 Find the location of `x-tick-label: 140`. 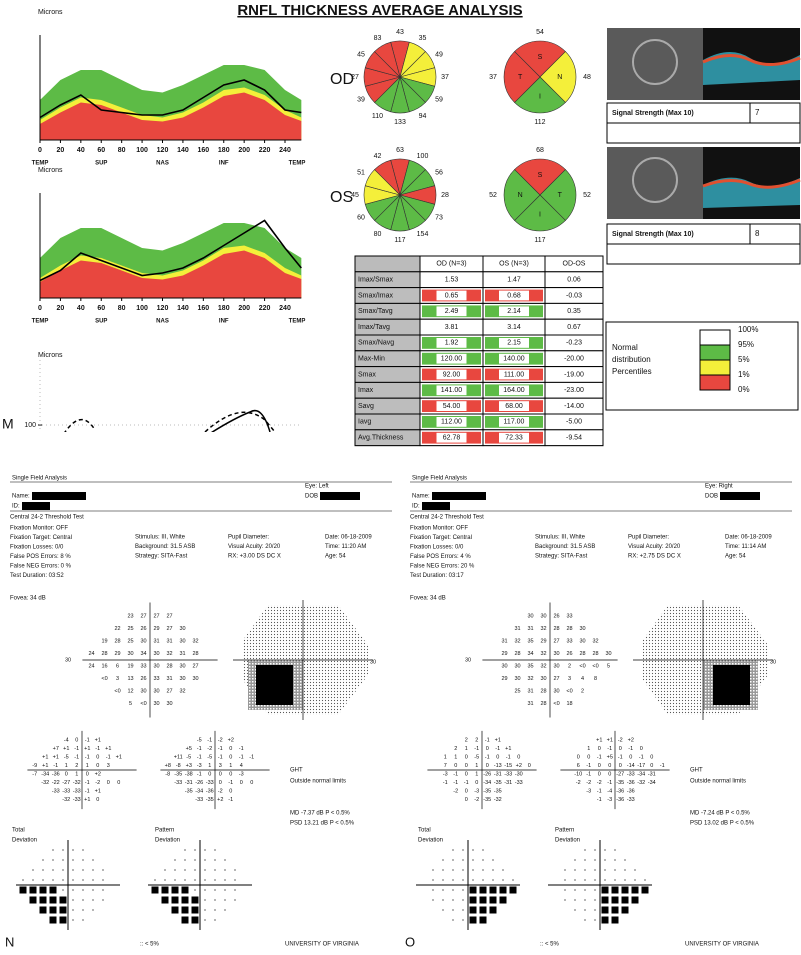

x-tick-label: 140 is located at coordinates (183, 308).